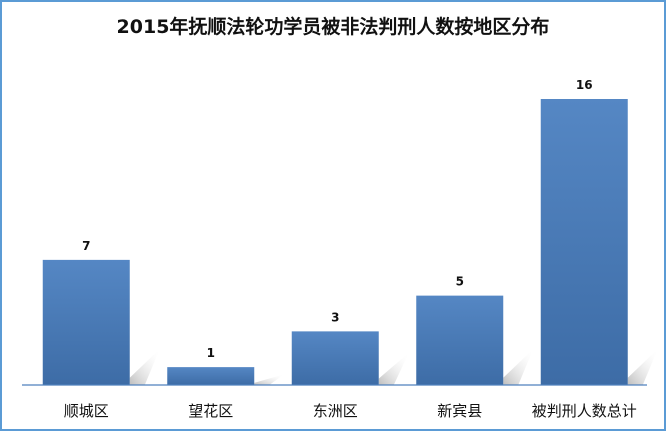 The height and width of the screenshot is (431, 666). What do you see at coordinates (210, 411) in the screenshot?
I see `category-label: 望花区` at bounding box center [210, 411].